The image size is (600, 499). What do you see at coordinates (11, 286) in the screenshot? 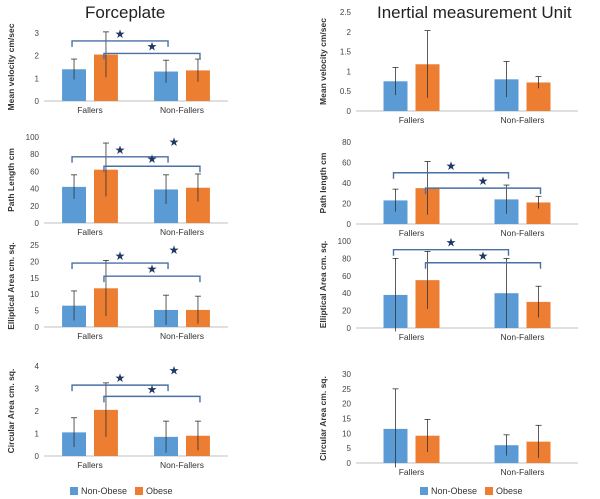
I see `fp-elliptical-ylabel: Elliptical Area cm. sq.` at bounding box center [11, 286].